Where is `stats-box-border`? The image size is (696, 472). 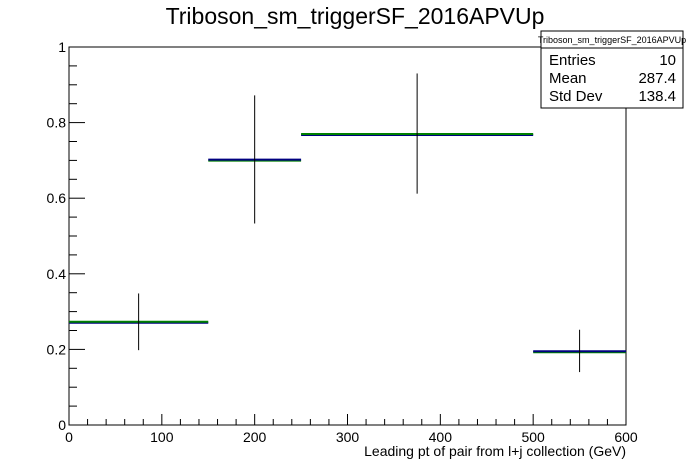 stats-box-border is located at coordinates (612, 69).